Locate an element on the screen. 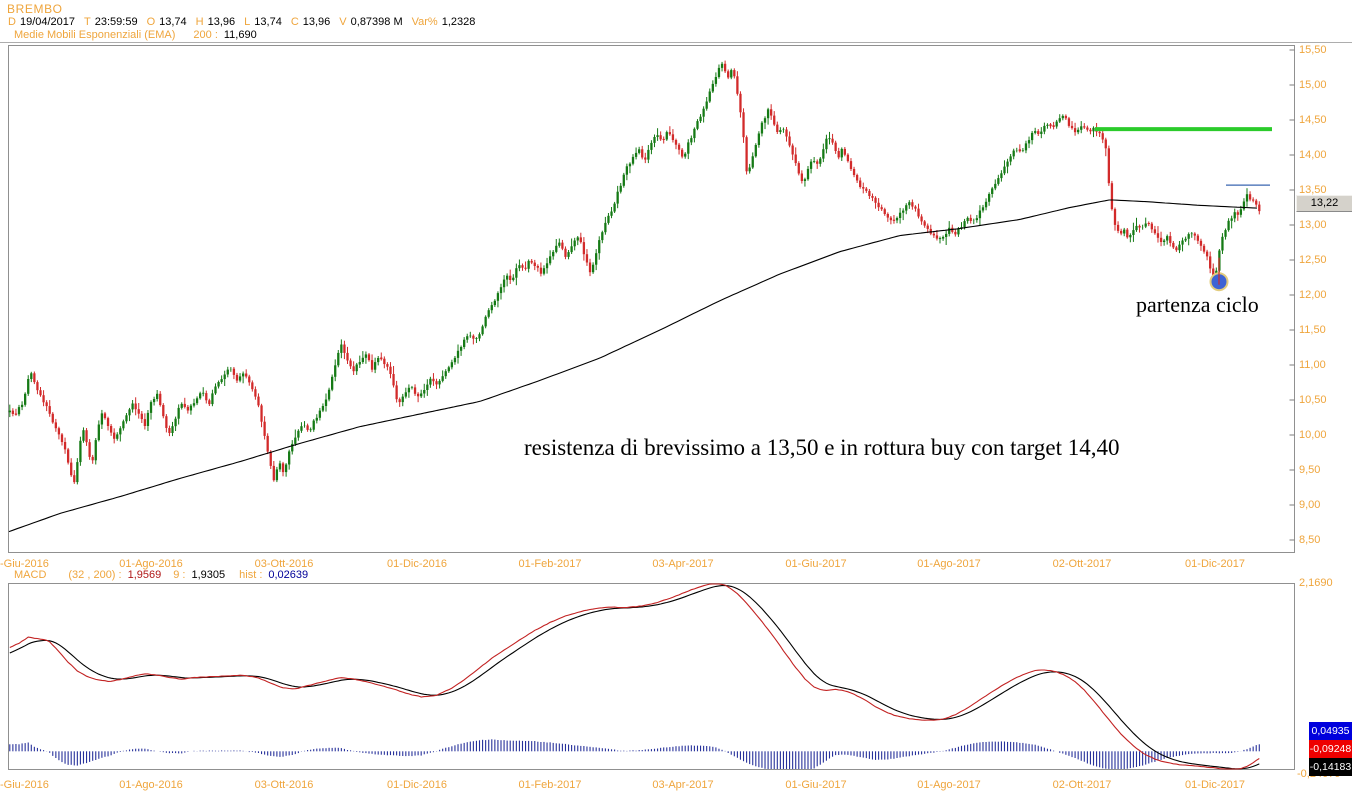 This screenshot has width=1352, height=800. ohlc-field: H 13,96 is located at coordinates (215, 22).